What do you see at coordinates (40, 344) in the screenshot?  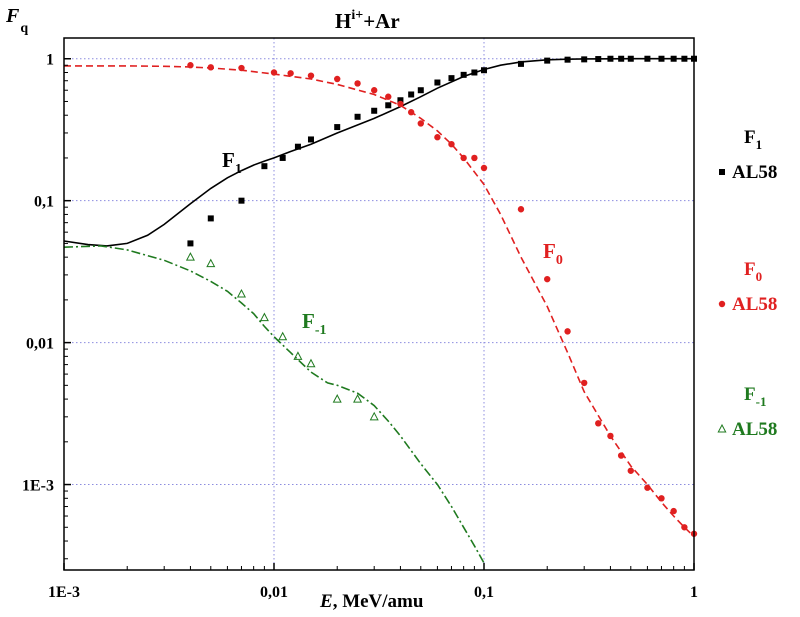 I see `y-tick-label: 0,01` at bounding box center [40, 344].